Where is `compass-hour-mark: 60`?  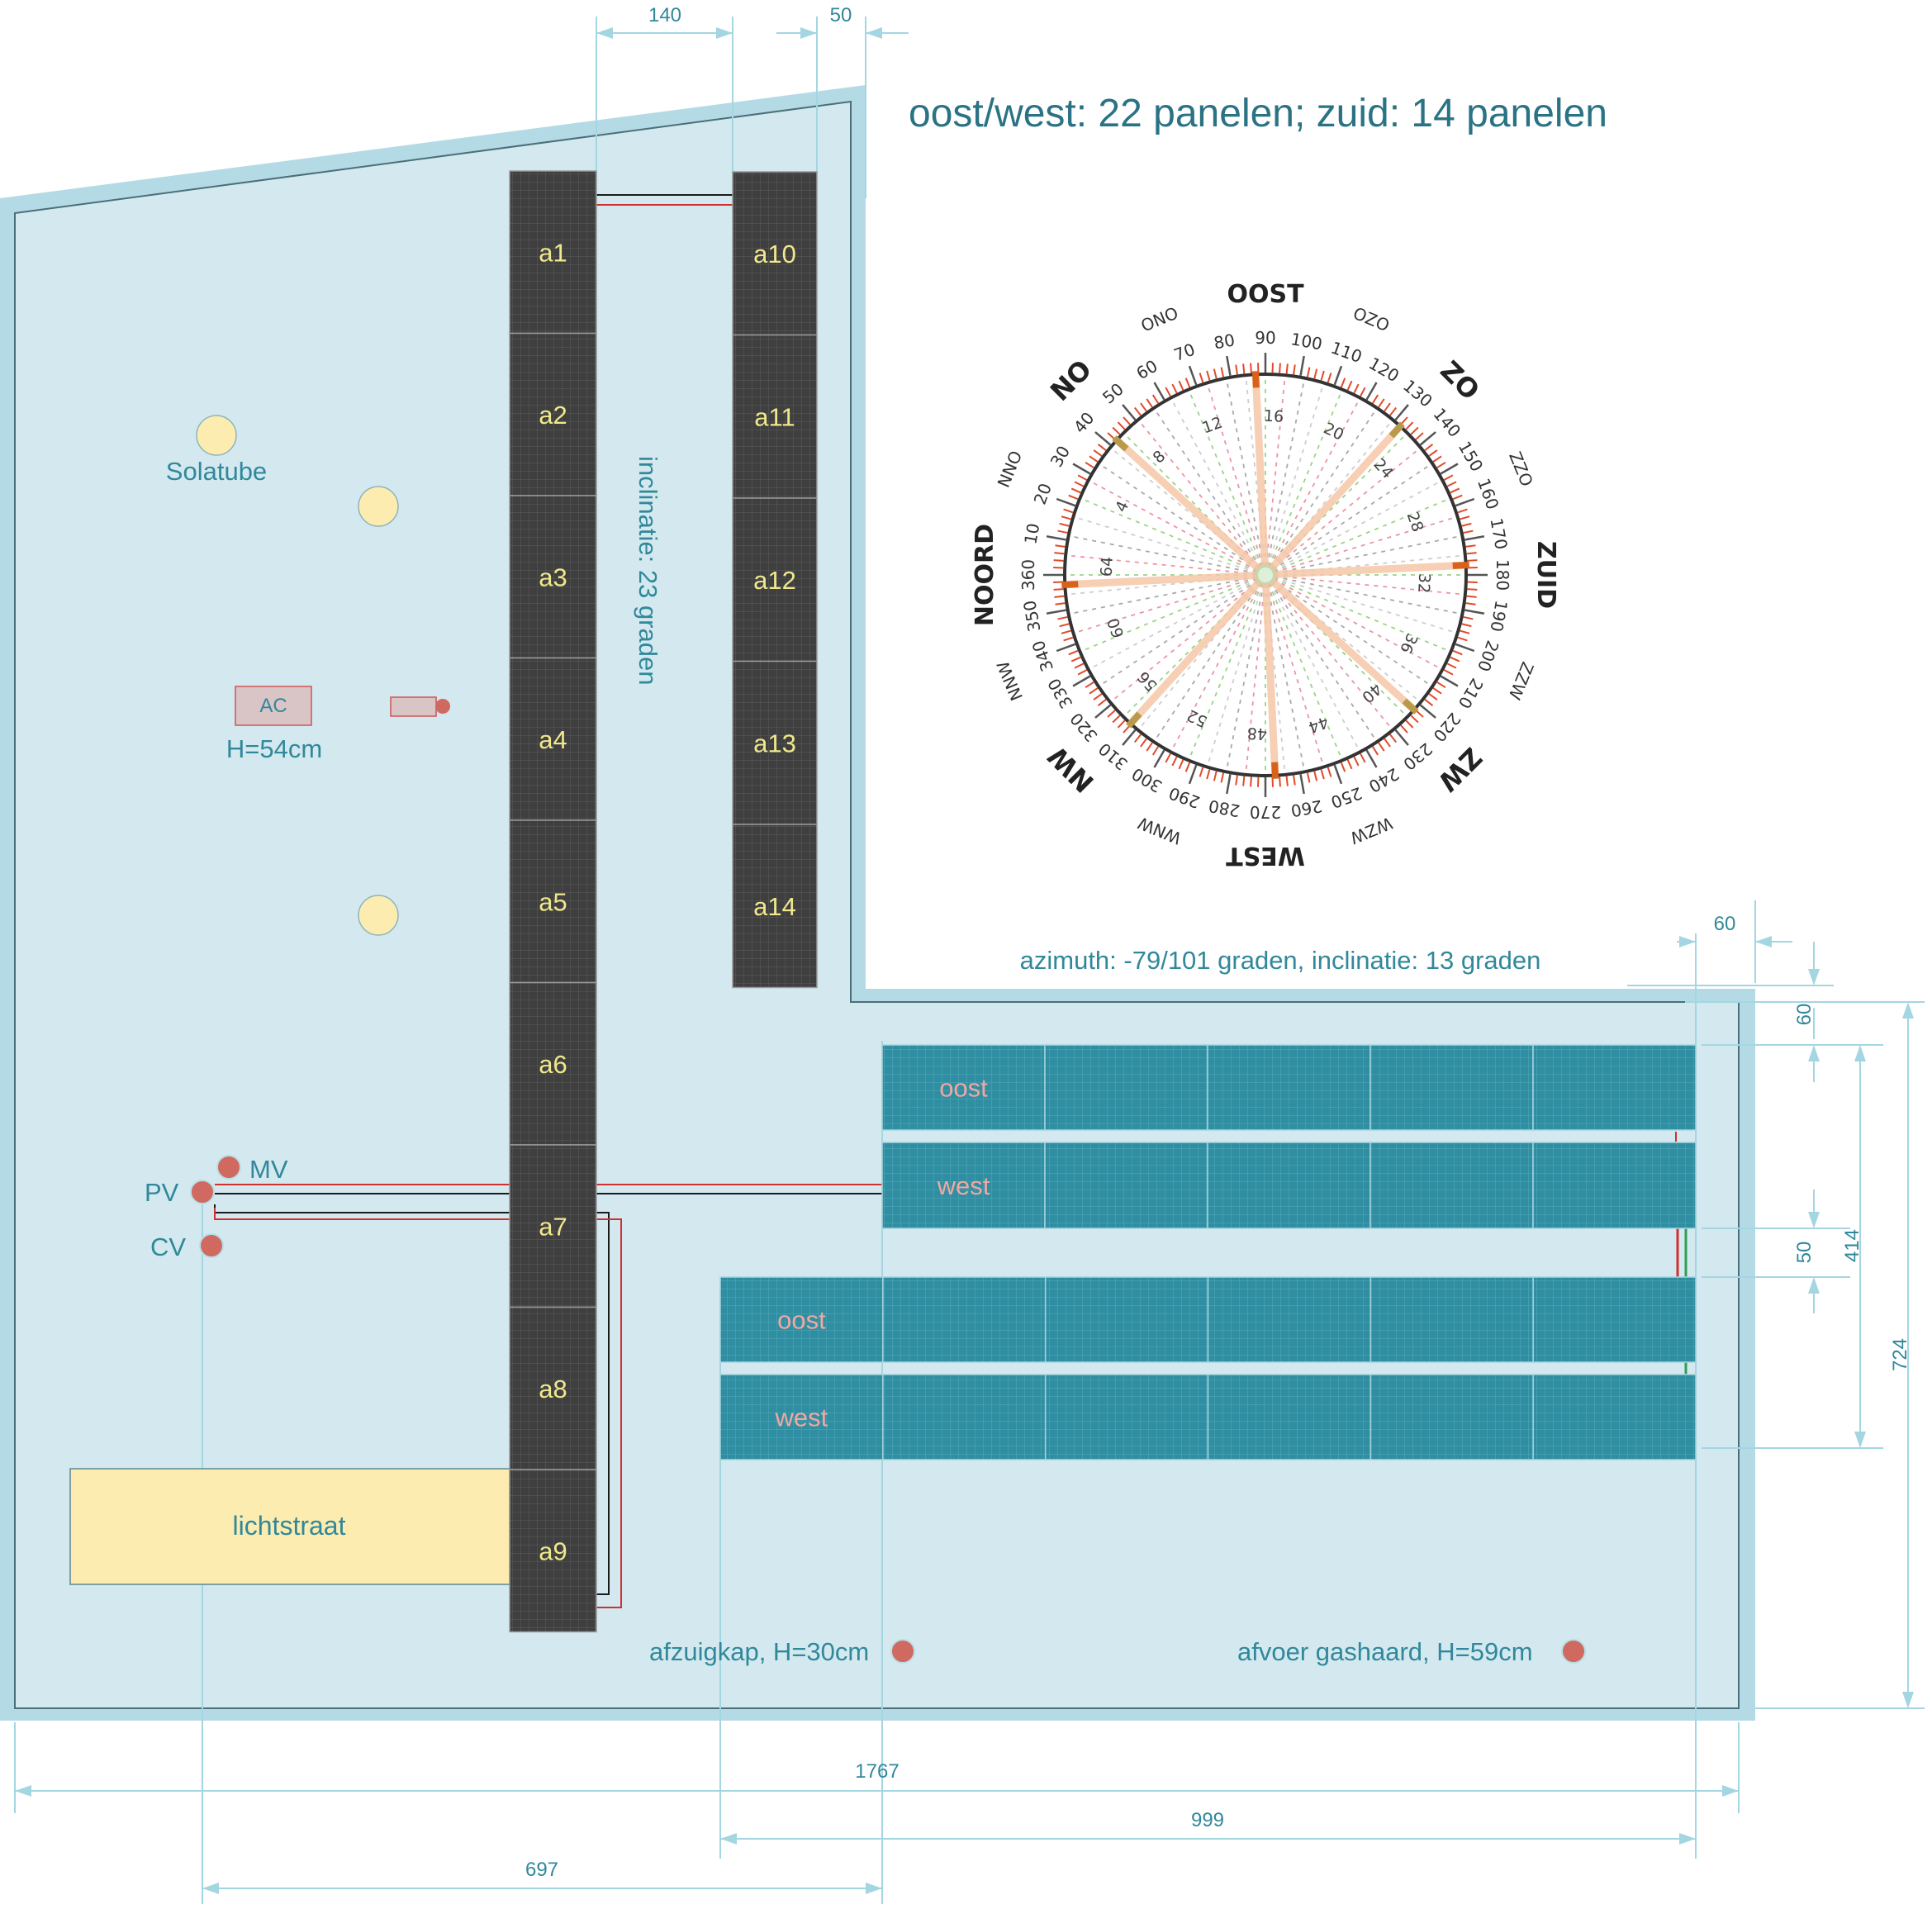
compass-hour-mark: 60 is located at coordinates (1116, 627).